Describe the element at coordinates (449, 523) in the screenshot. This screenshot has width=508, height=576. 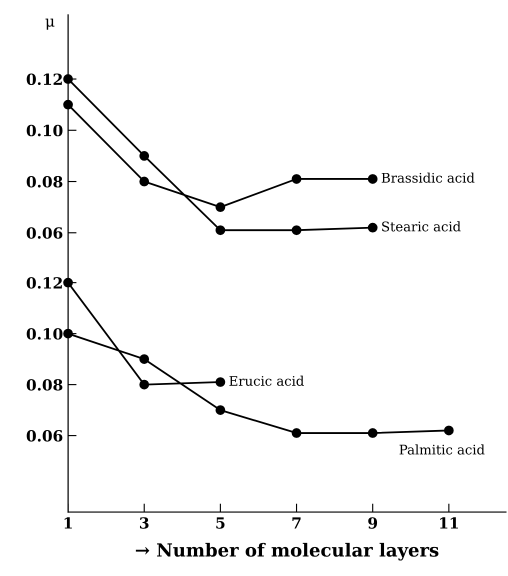
I see `x-tick-label: 11` at that location.